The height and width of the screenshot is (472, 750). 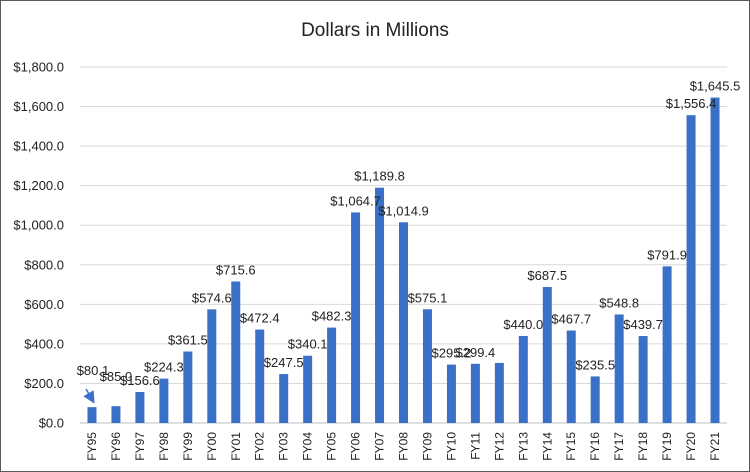 I want to click on data-label: $467.7, so click(x=571, y=318).